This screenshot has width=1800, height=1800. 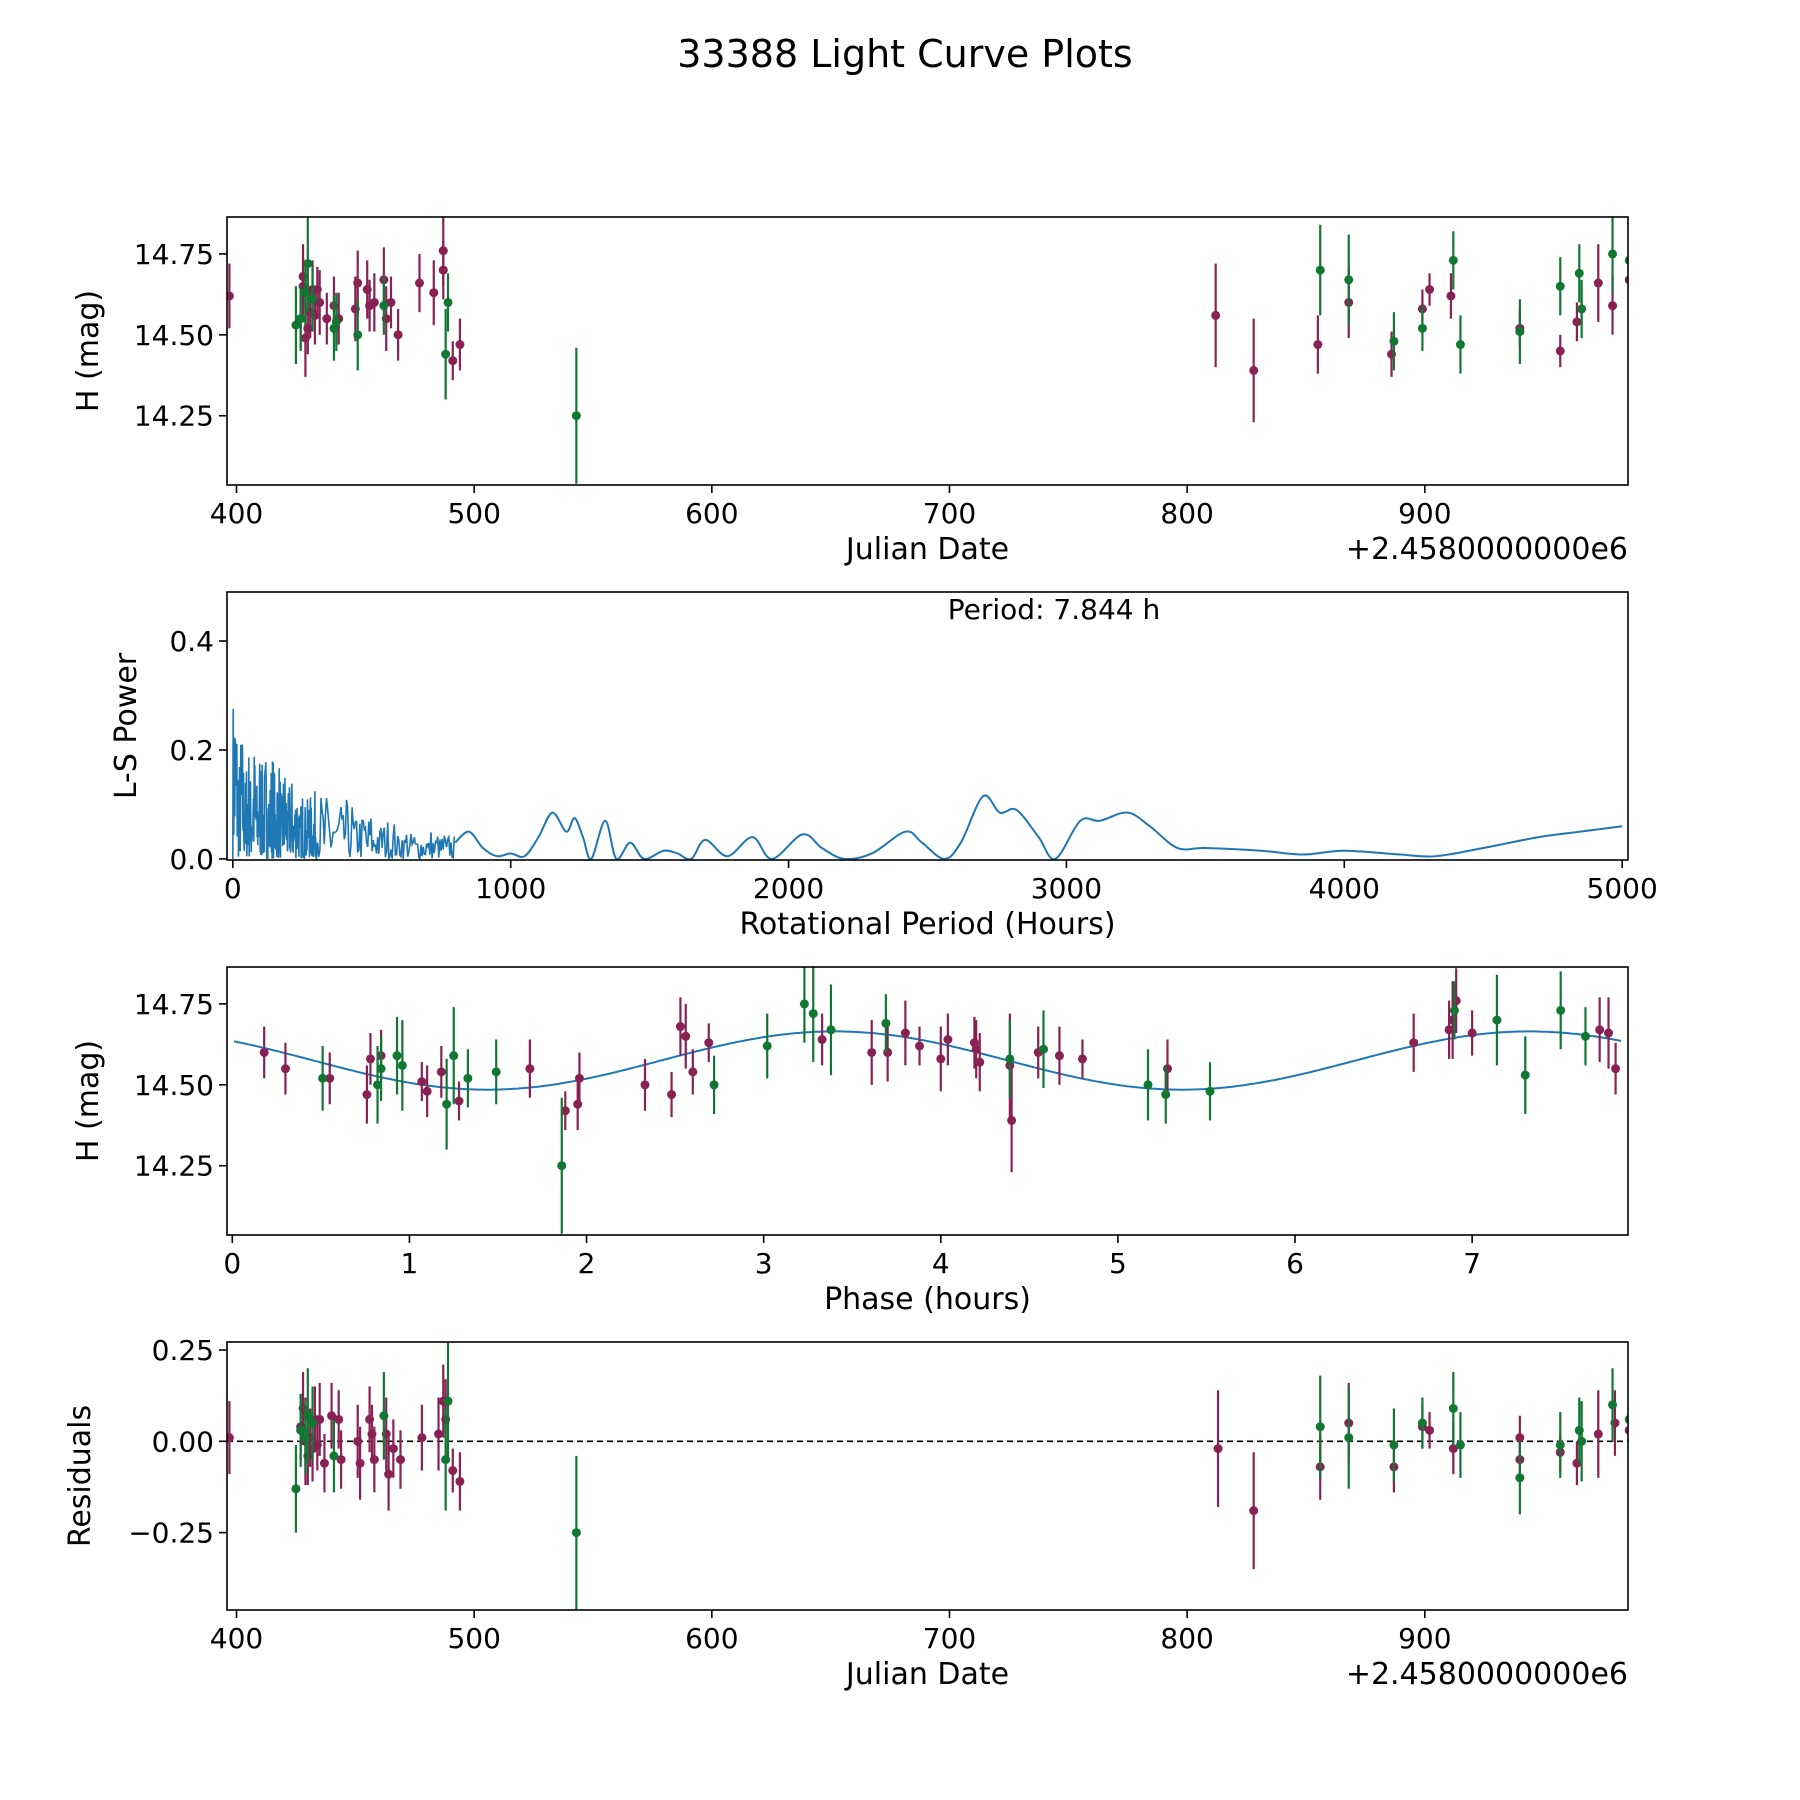 What do you see at coordinates (764, 1263) in the screenshot?
I see `x-tick-label: 3` at bounding box center [764, 1263].